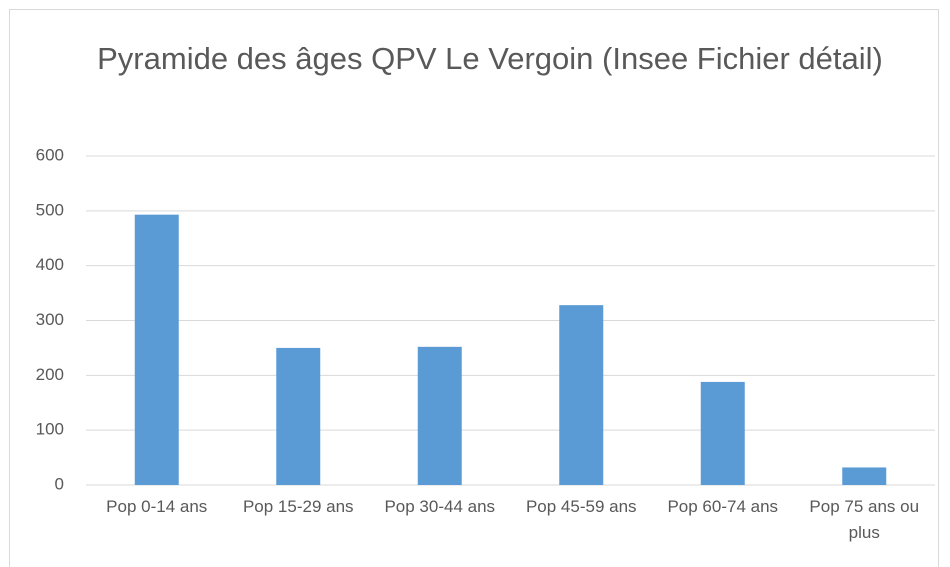  Describe the element at coordinates (440, 506) in the screenshot. I see `x-tick-label: Pop 30-44 ans` at that location.